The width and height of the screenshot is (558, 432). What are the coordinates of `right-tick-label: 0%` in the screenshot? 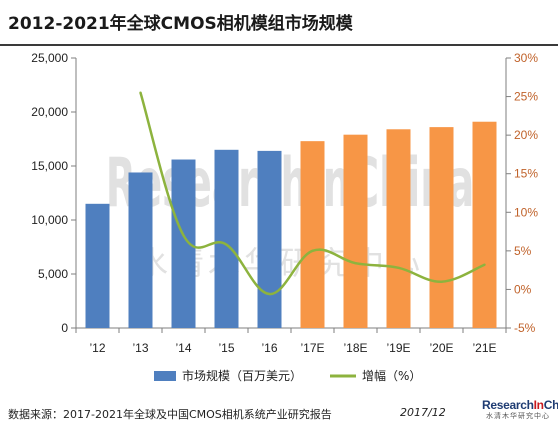 It's located at (523, 289).